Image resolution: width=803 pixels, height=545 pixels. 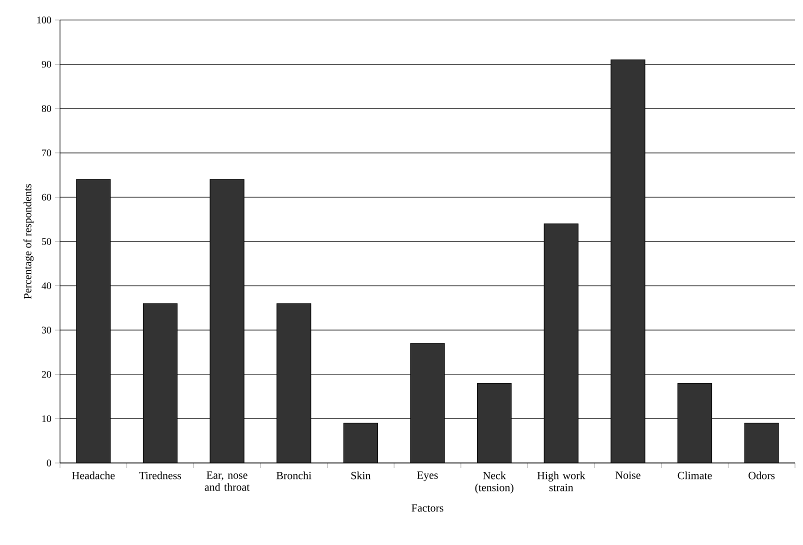 I want to click on y-tick-label: 50, so click(x=47, y=241).